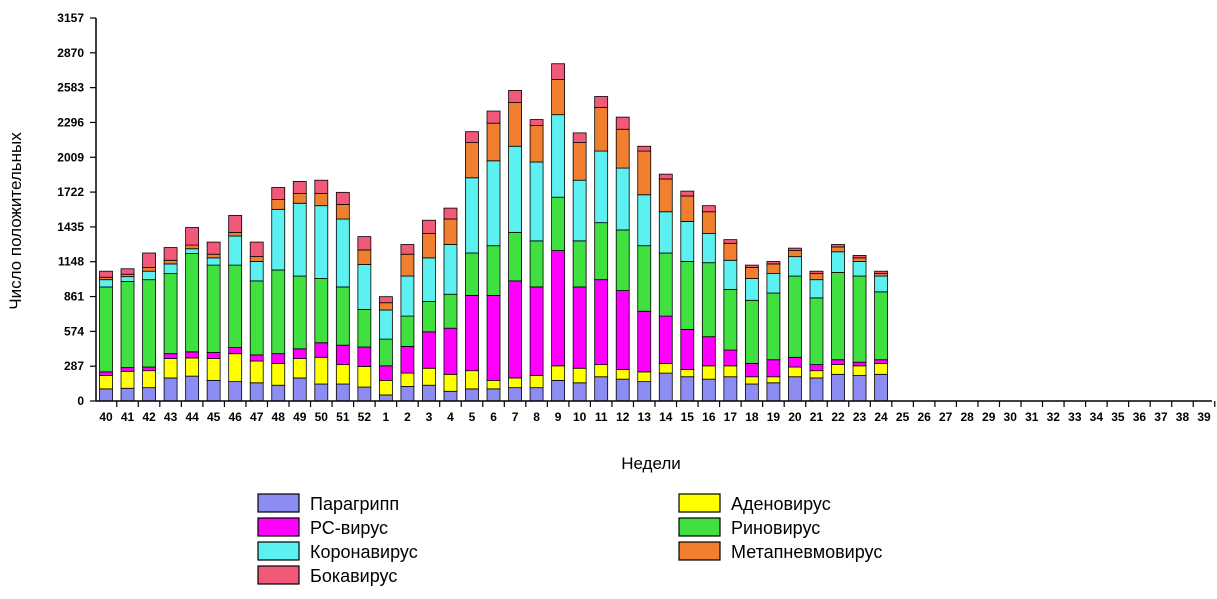 This screenshot has height=599, width=1217. Describe the element at coordinates (749, 528) in the screenshot. I see `legend-item: Риновирус` at that location.